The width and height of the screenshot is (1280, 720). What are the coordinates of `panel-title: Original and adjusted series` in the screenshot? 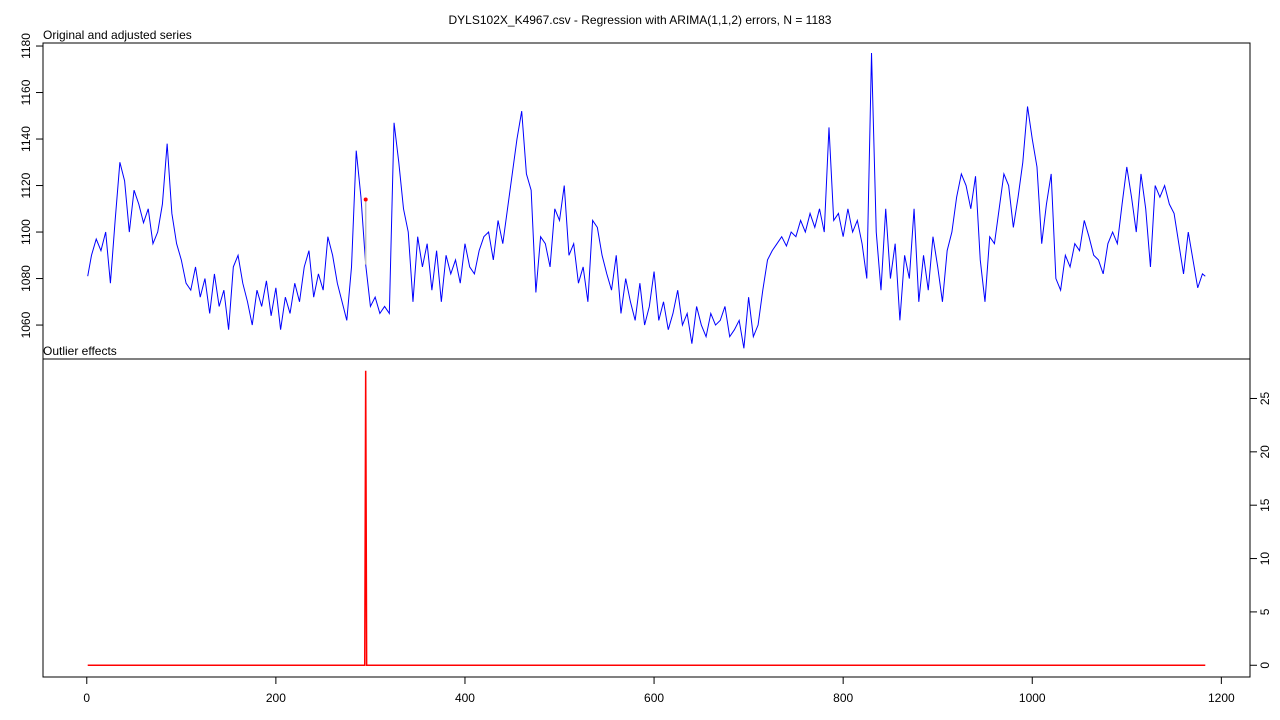 It's located at (117, 35).